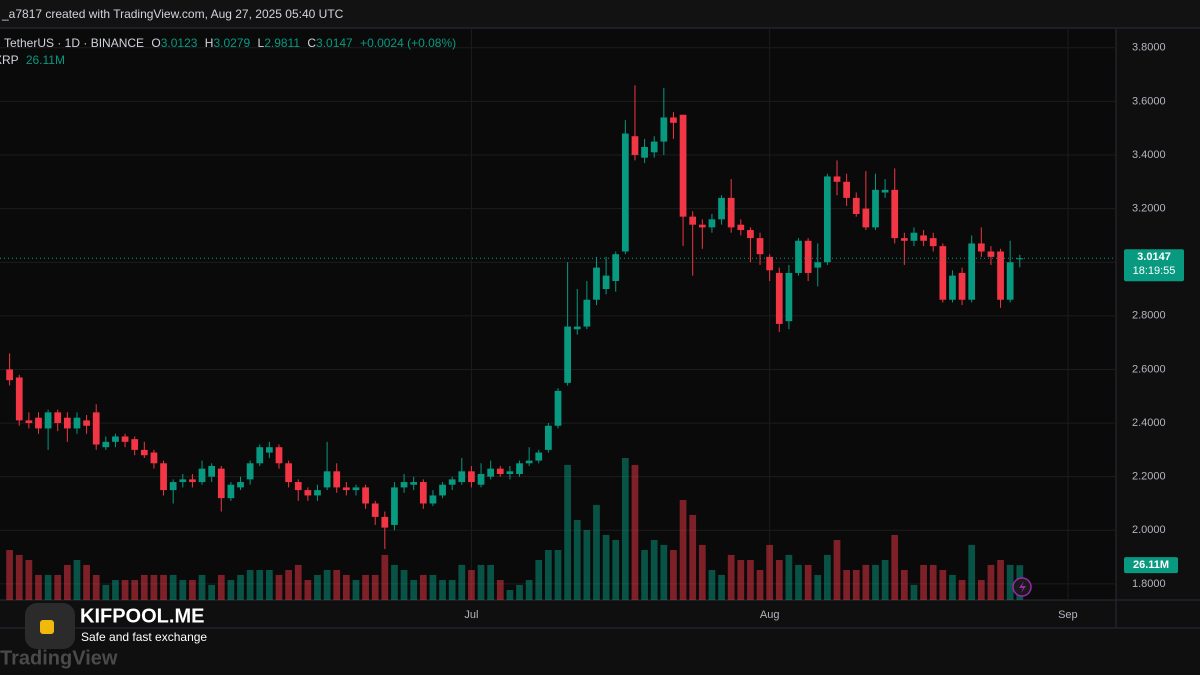 Image resolution: width=1200 pixels, height=675 pixels. Describe the element at coordinates (1151, 565) in the screenshot. I see `volume-label-box` at that location.